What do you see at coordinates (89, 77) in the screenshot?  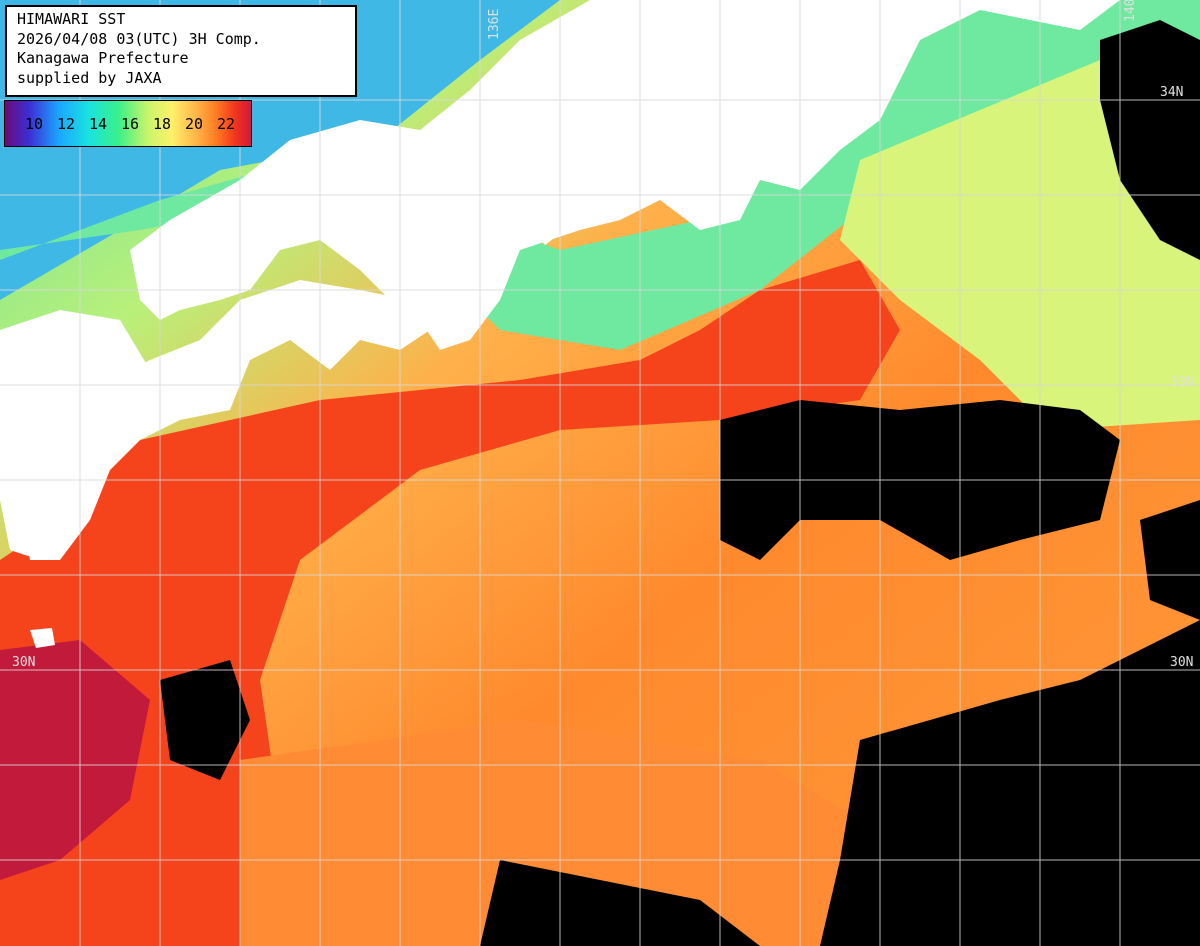 I see `credit-line: supplied by JAXA` at bounding box center [89, 77].